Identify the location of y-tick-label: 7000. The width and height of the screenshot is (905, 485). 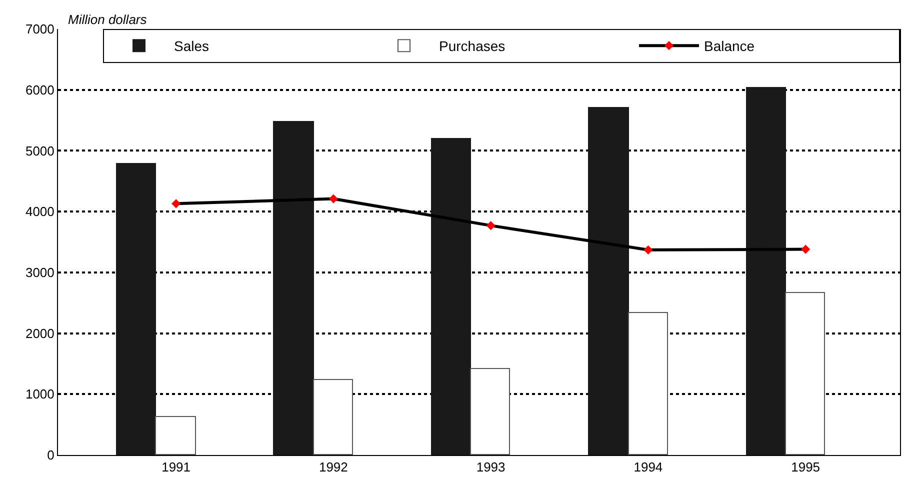
(39, 29).